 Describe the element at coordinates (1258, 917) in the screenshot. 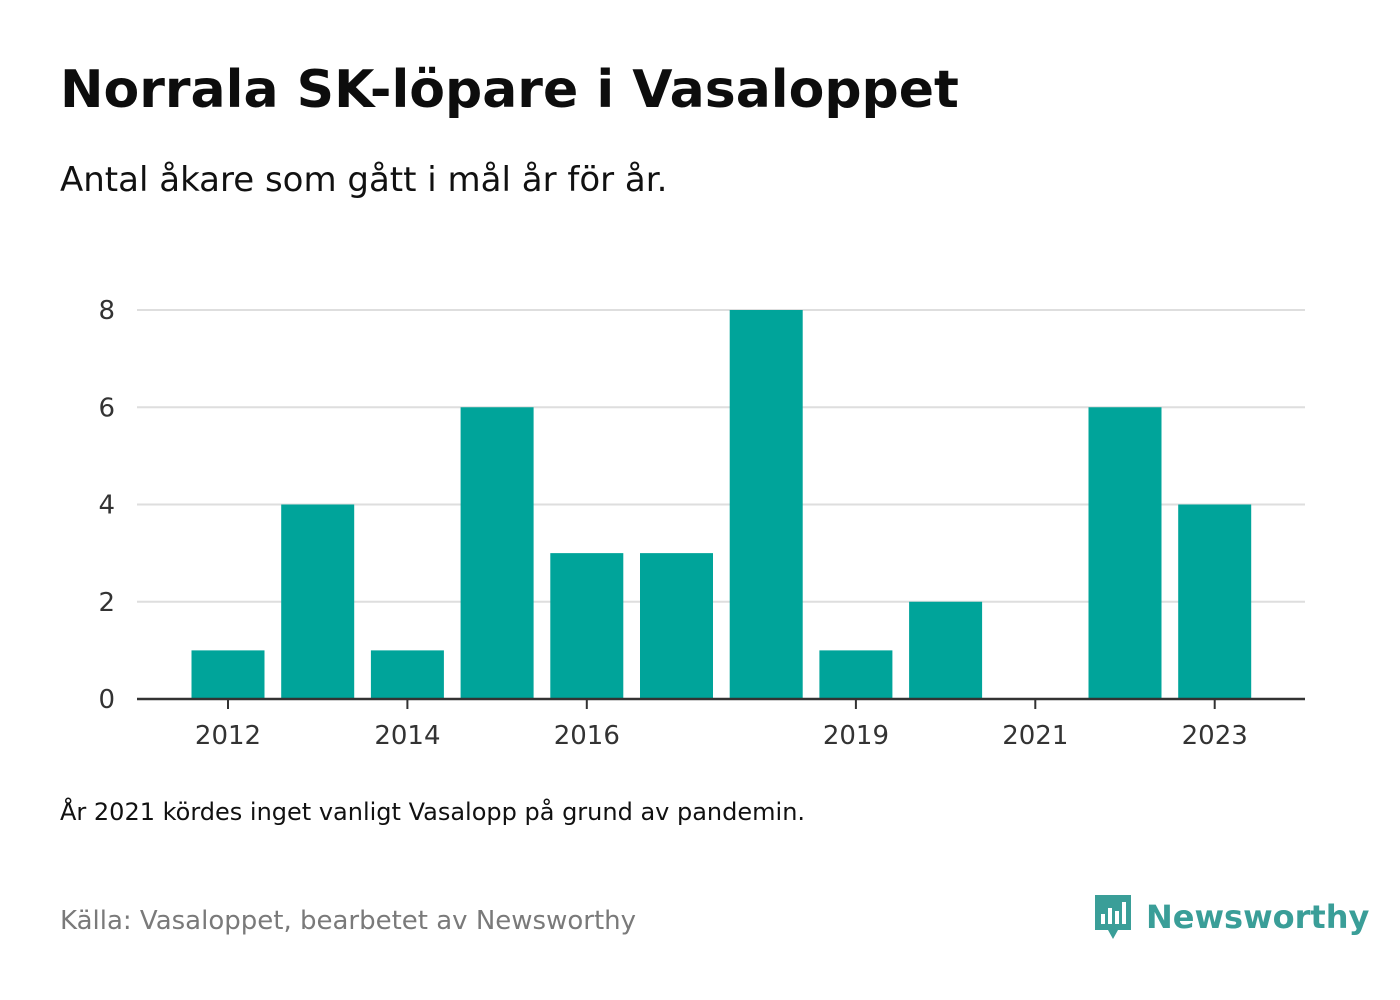

I see `brand-name: Newsworthy` at that location.